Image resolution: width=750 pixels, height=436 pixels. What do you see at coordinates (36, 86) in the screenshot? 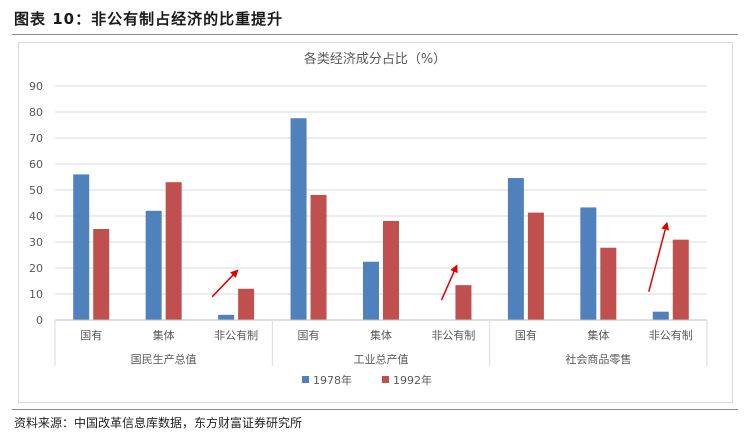
I see `y-tick-label: 90` at bounding box center [36, 86].